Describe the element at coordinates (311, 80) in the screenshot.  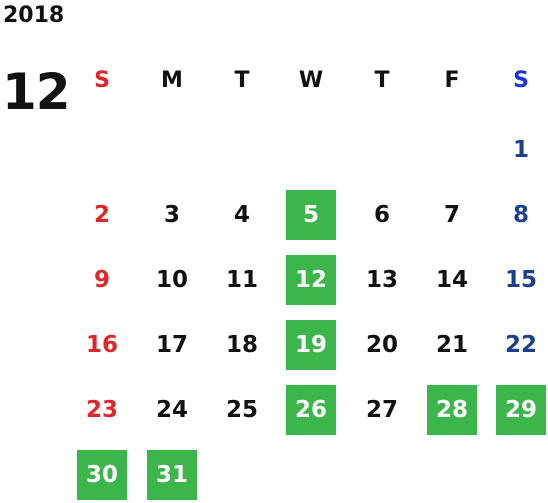
I see `weekday-header-wednesday: W` at that location.